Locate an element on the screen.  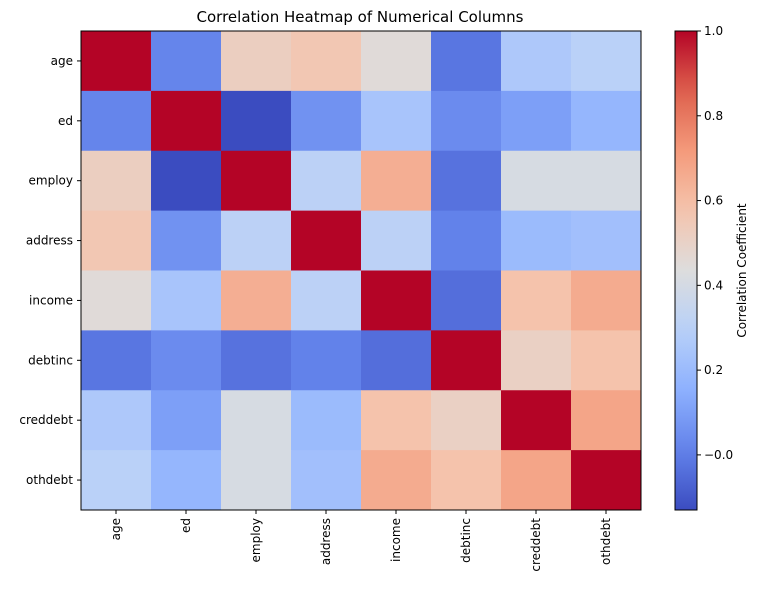
x-tick-label: creddebt is located at coordinates (536, 545).